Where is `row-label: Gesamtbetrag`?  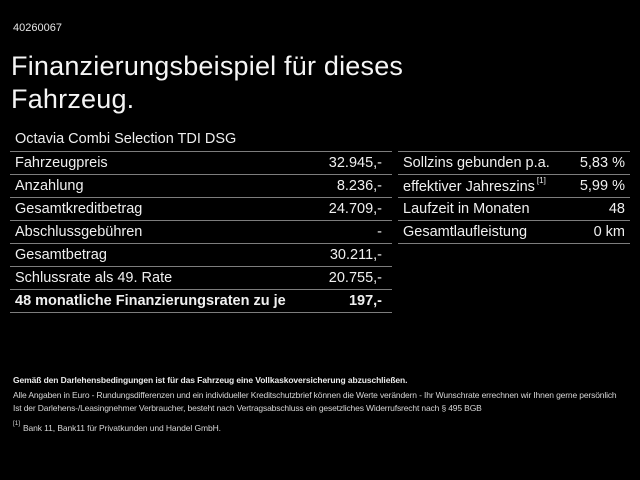 row-label: Gesamtbetrag is located at coordinates (61, 255).